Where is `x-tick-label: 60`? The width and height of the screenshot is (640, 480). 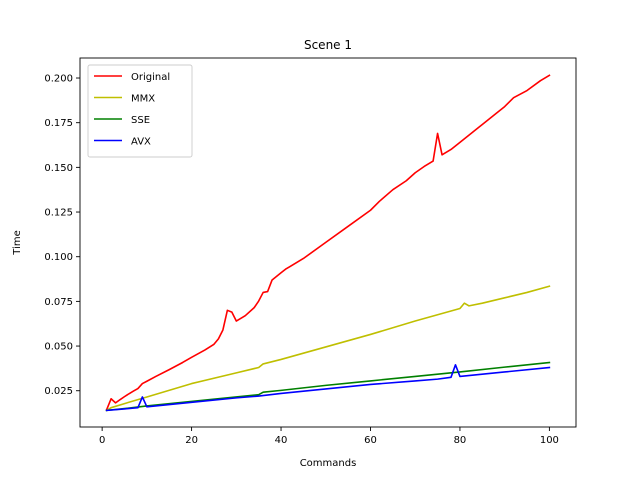
x-tick-label: 60 is located at coordinates (370, 440).